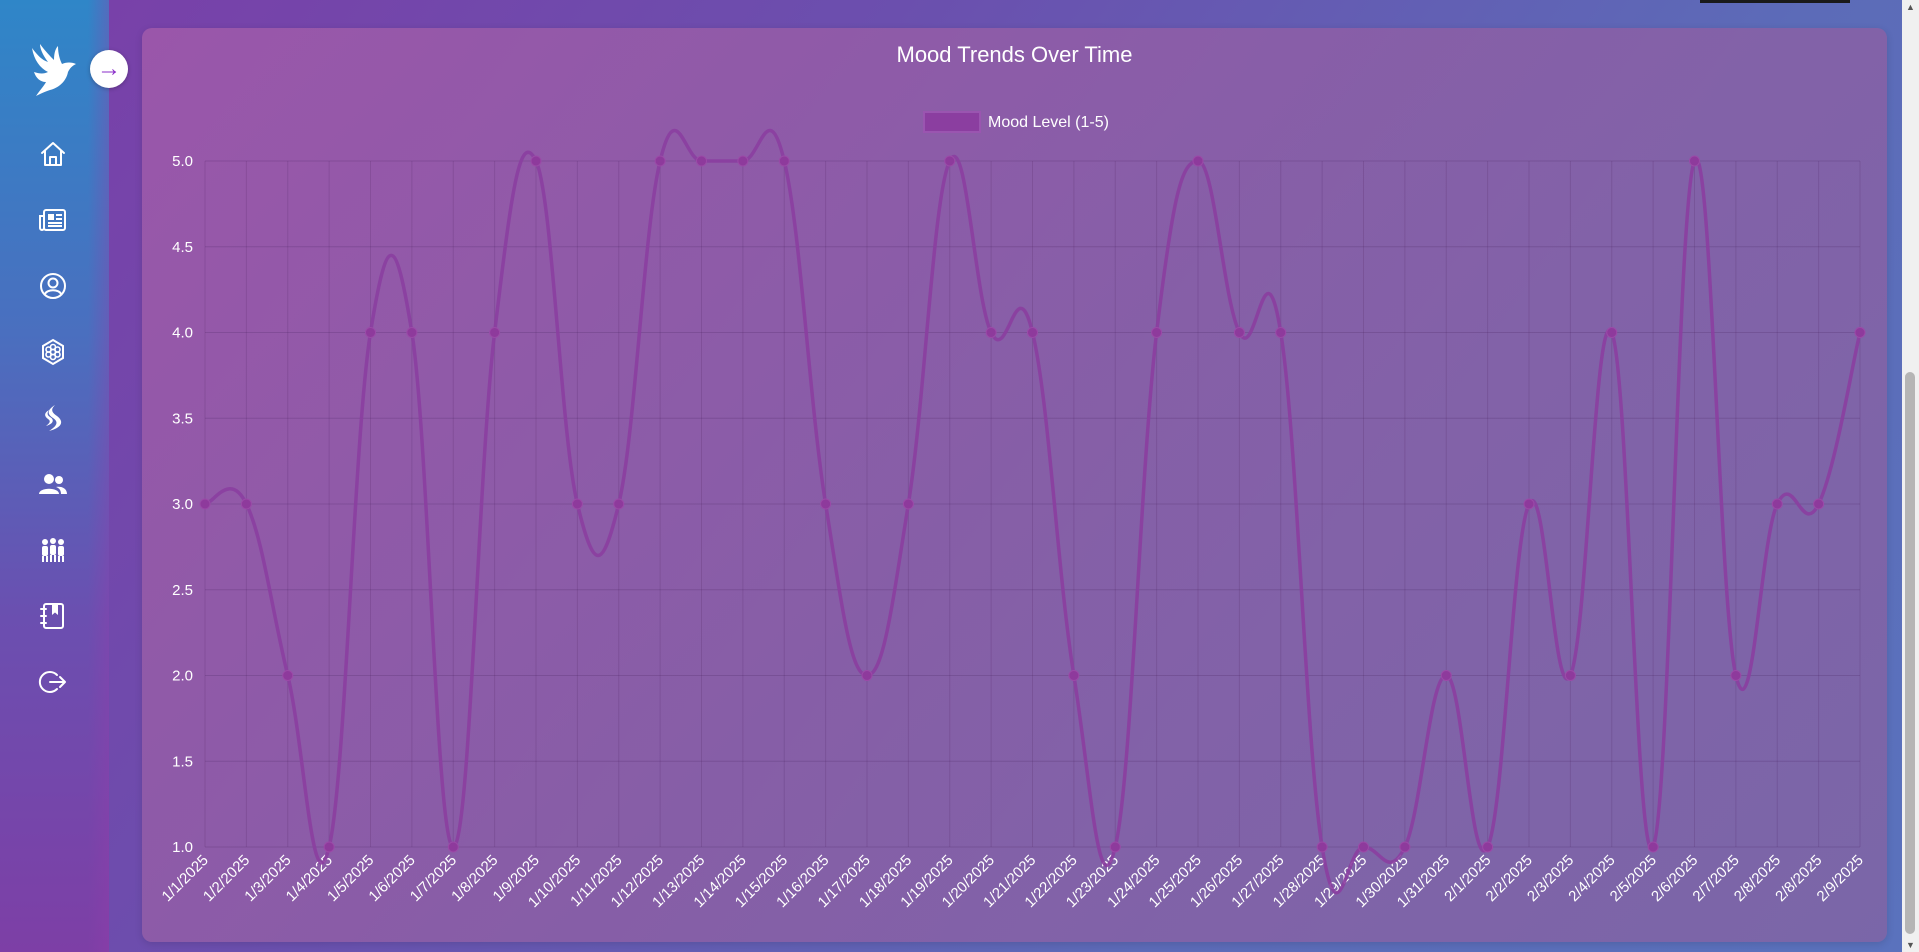 This screenshot has height=952, width=1919. I want to click on x-tick-label: 2/9/2025, so click(1840, 878).